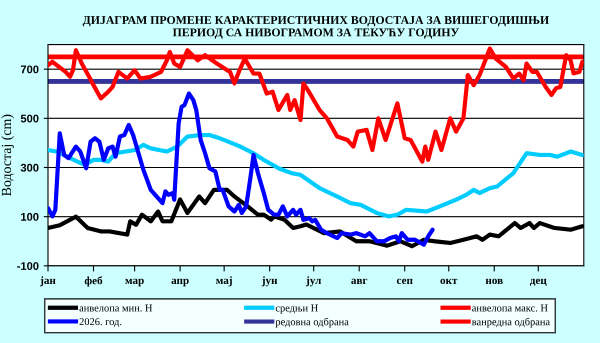  What do you see at coordinates (449, 281) in the screenshot?
I see `x-tick-label: окт` at bounding box center [449, 281].